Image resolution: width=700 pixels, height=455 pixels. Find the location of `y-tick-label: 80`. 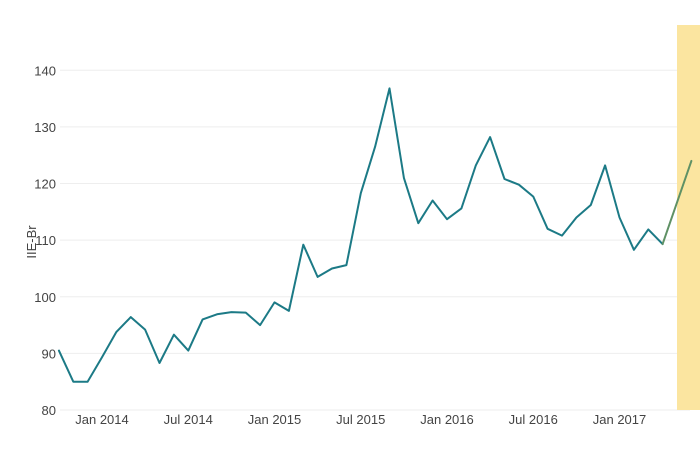

y-tick-label: 80 is located at coordinates (49, 410).